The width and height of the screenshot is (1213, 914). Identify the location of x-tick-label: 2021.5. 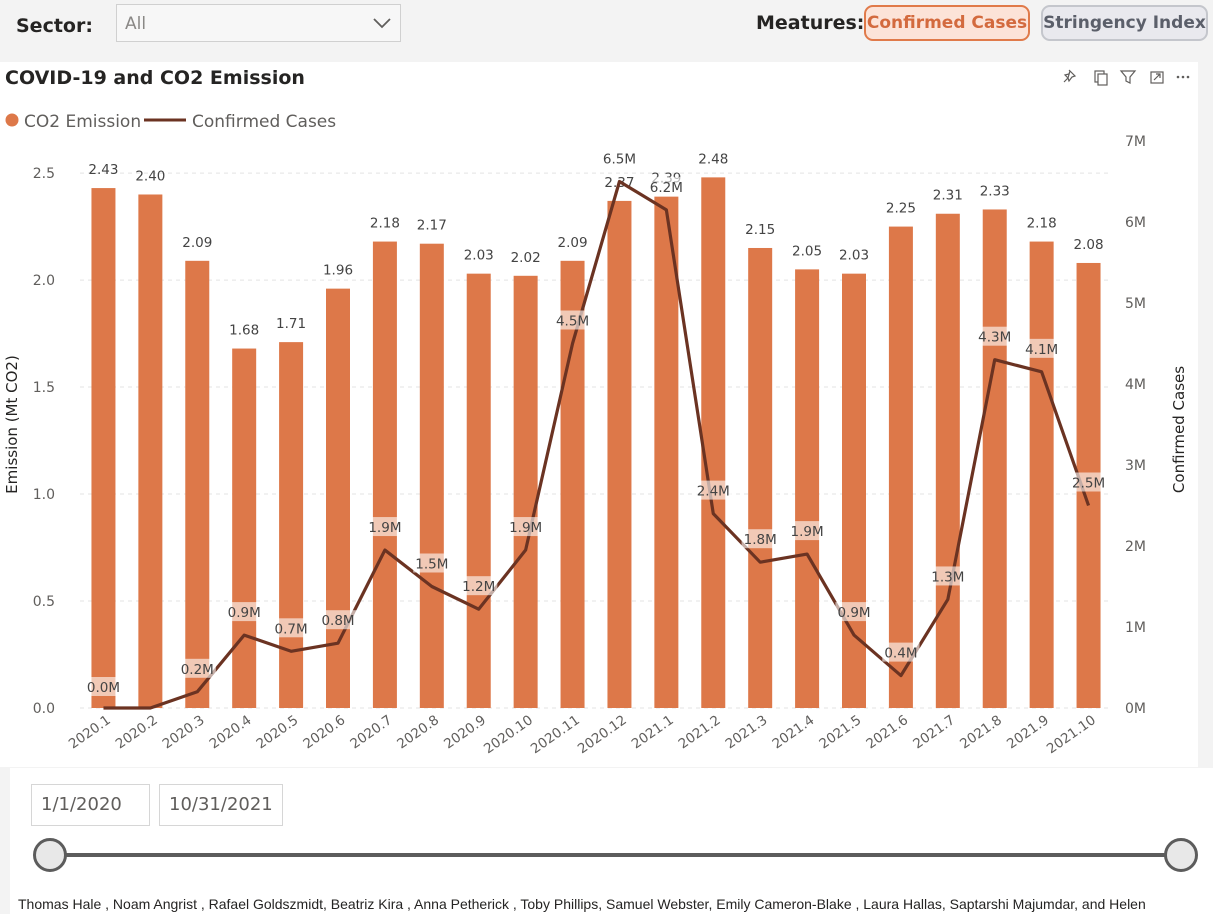
(840, 732).